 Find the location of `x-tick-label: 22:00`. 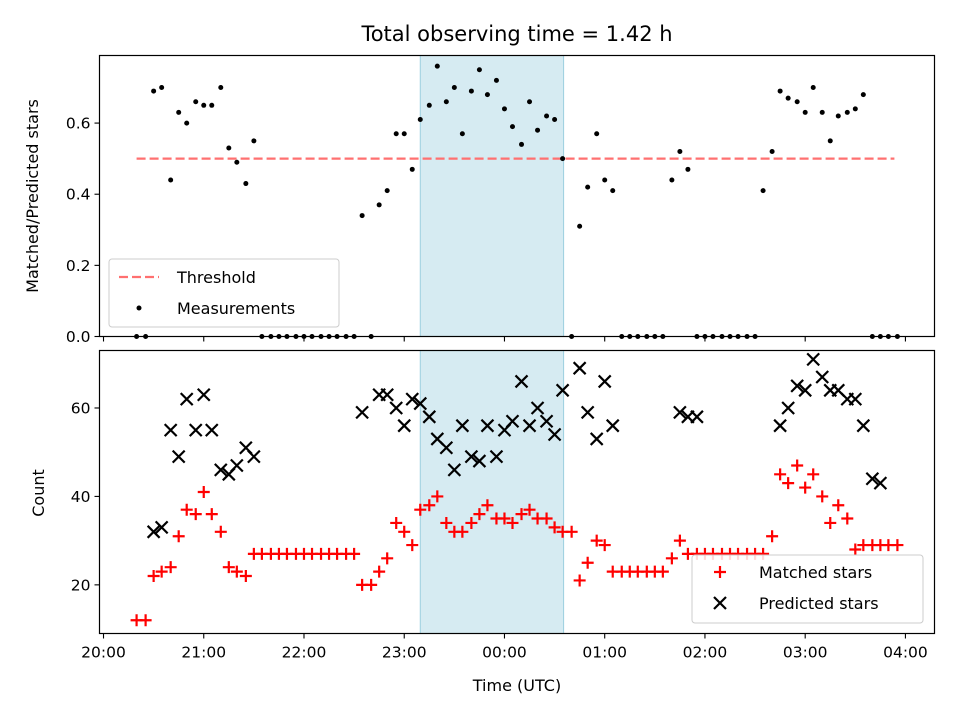

x-tick-label: 22:00 is located at coordinates (304, 653).